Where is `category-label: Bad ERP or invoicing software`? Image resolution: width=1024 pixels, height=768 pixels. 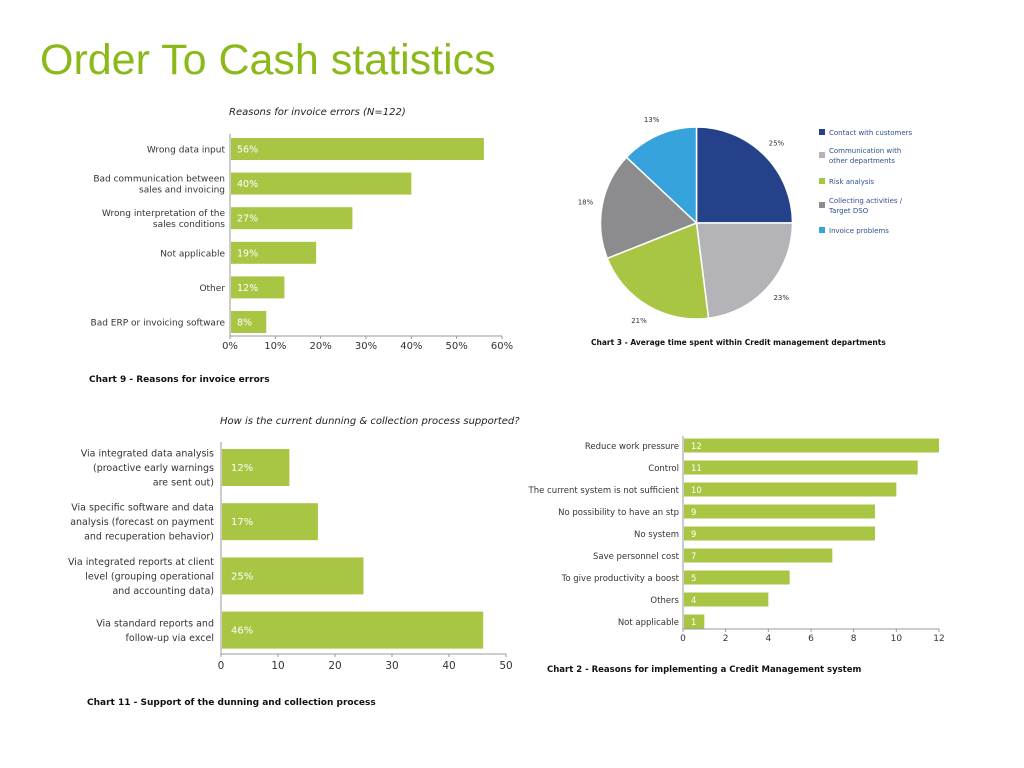 category-label: Bad ERP or invoicing software is located at coordinates (158, 324).